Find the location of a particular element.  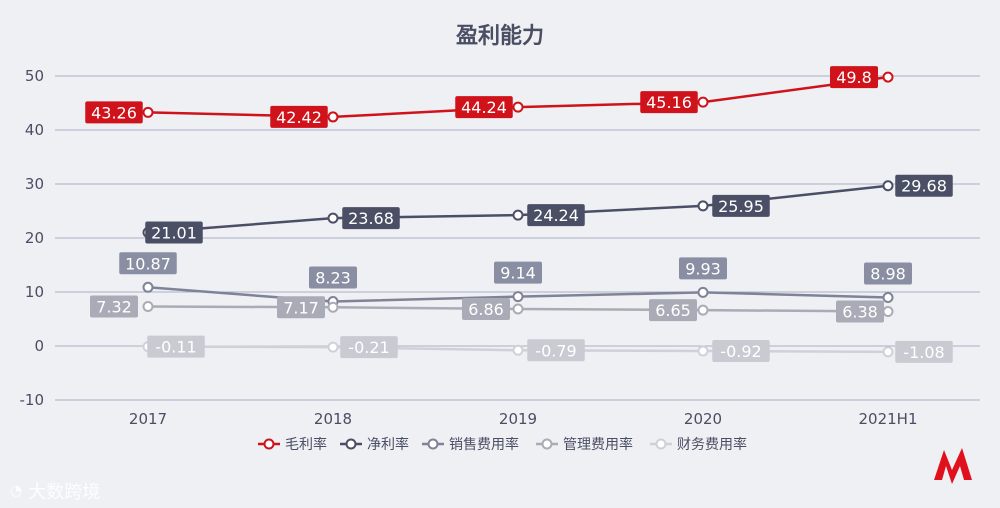

y-tick-label: 50 is located at coordinates (34, 76).